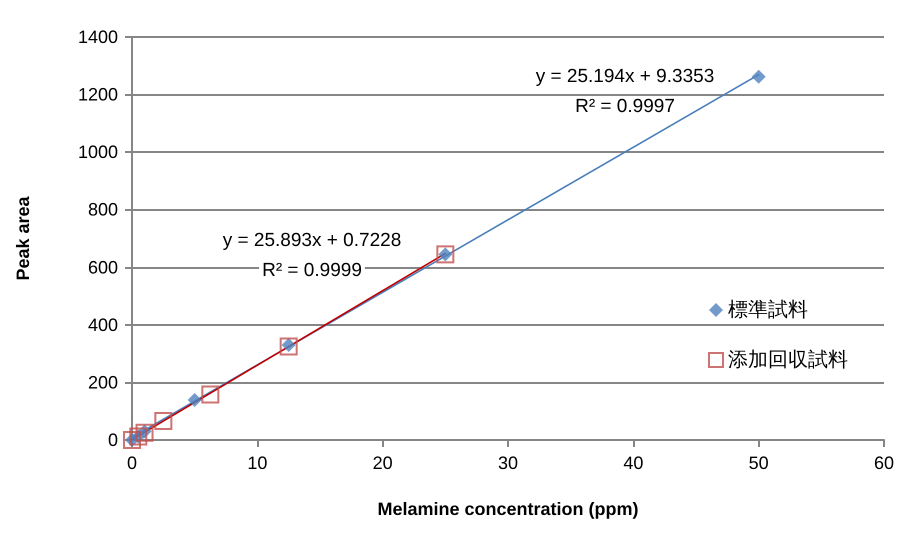 The width and height of the screenshot is (903, 548). I want to click on y-tick-label: 1200, so click(98, 94).